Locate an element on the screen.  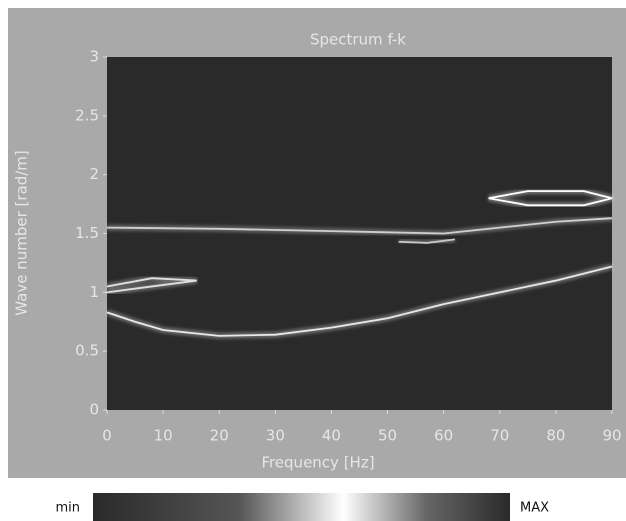
x-tick-label: 70 is located at coordinates (499, 436).